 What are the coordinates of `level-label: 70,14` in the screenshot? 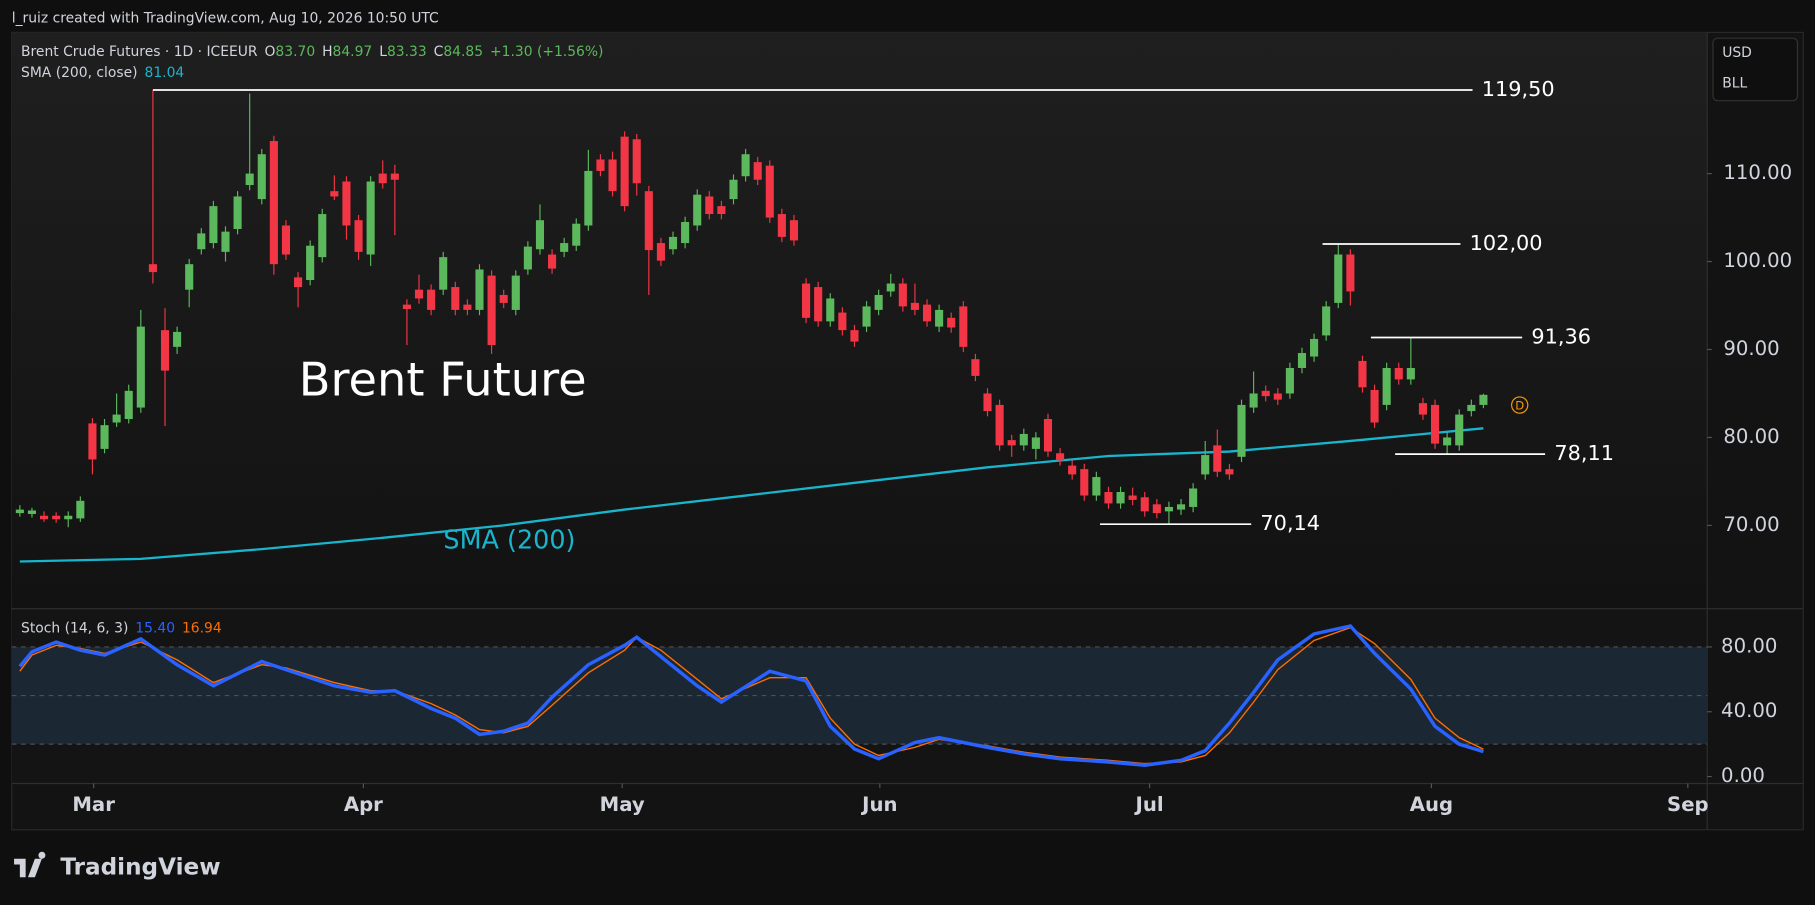 It's located at (1290, 523).